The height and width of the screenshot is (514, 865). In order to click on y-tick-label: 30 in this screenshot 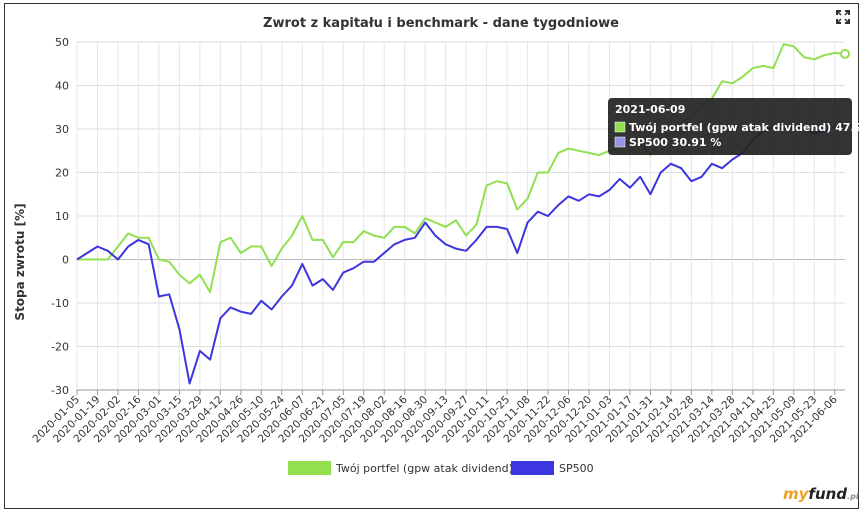, I will do `click(62, 129)`.